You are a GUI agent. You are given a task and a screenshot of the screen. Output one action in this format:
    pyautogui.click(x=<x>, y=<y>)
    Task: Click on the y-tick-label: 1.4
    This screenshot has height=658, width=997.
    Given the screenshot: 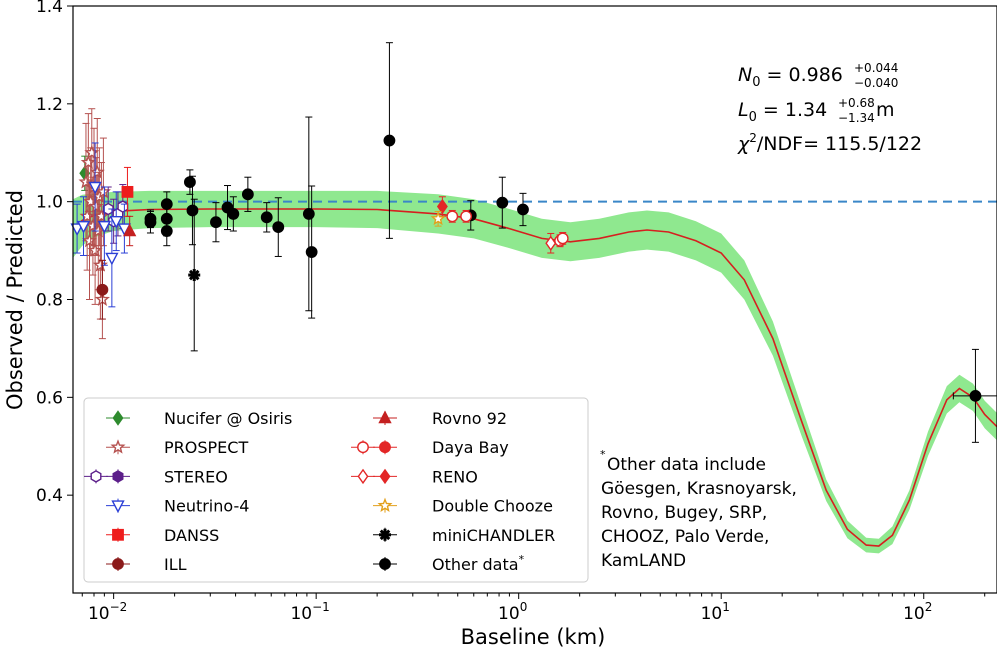 What is the action you would take?
    pyautogui.click(x=49, y=8)
    